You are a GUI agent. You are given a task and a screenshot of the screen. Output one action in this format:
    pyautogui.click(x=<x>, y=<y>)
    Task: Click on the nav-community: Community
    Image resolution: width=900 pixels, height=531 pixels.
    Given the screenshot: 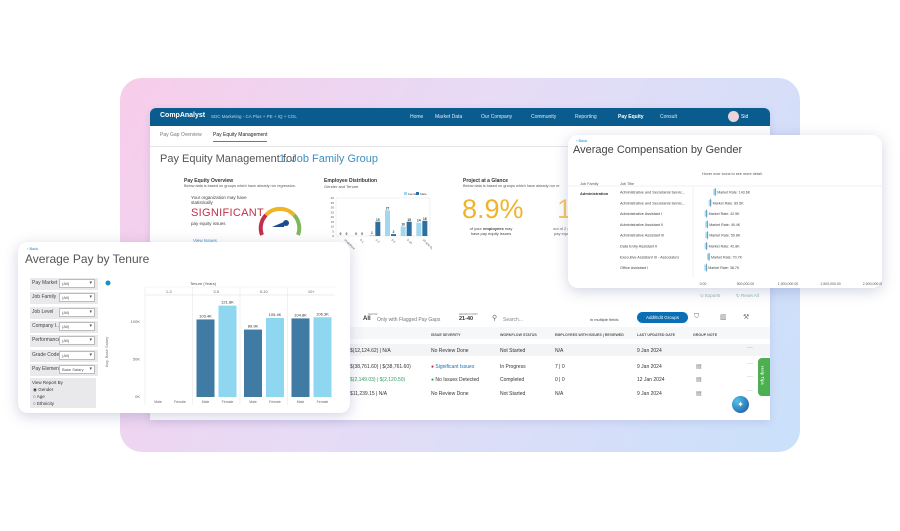 What is the action you would take?
    pyautogui.click(x=544, y=117)
    